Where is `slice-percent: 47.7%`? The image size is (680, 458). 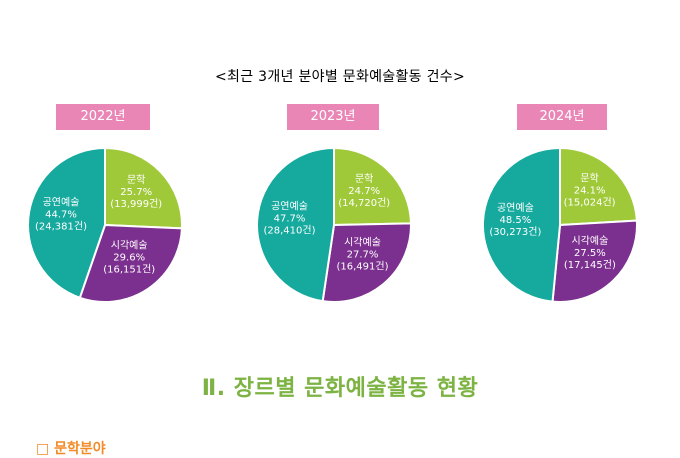
slice-percent: 47.7% is located at coordinates (290, 219).